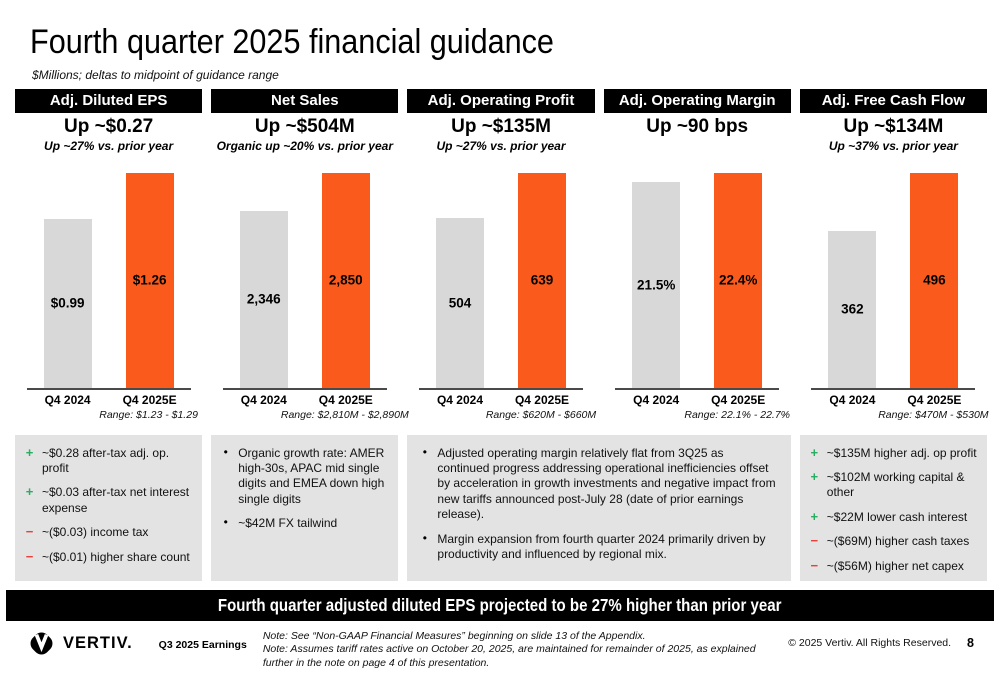 The height and width of the screenshot is (685, 1000). Describe the element at coordinates (80, 643) in the screenshot. I see `vertiv-logo: VERTIV.` at that location.